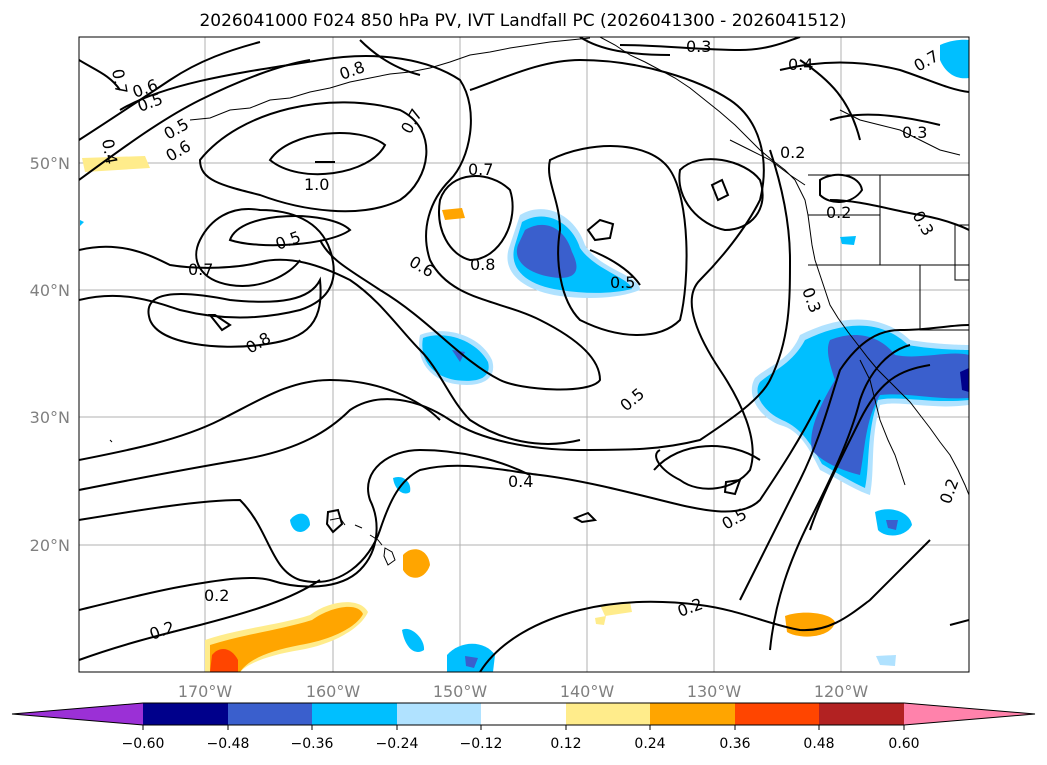  I want to click on colorbar-extend-high, so click(969, 714).